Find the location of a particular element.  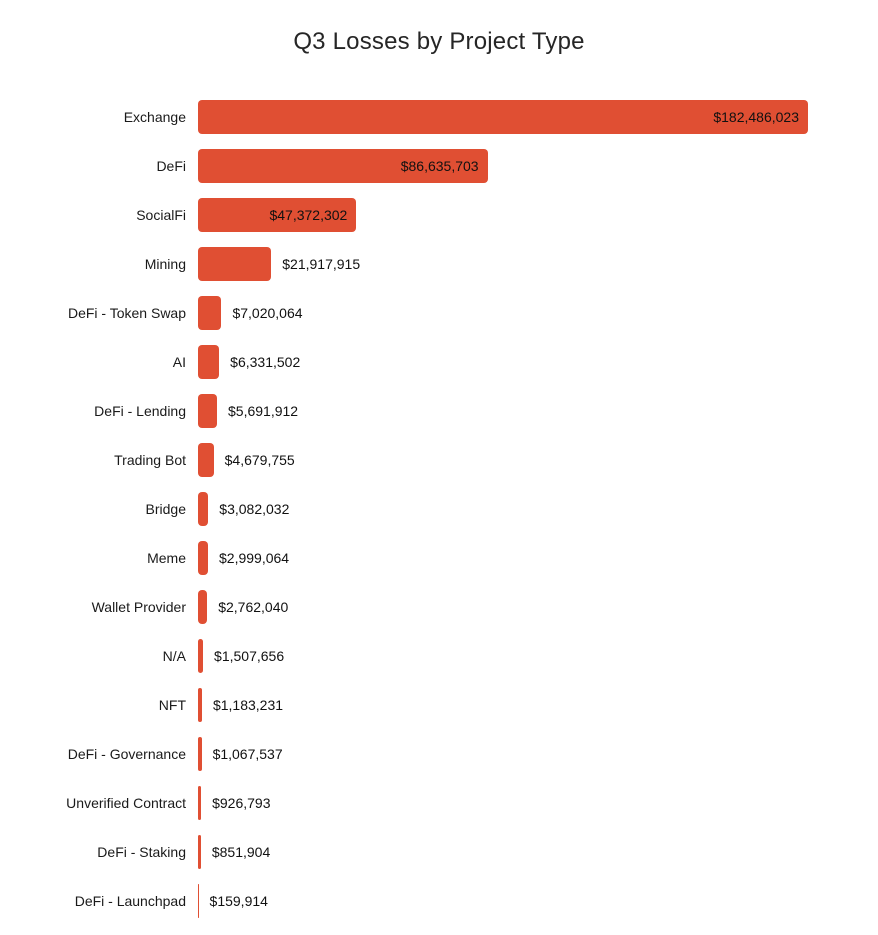

chart-row: Mining $21,917,915 is located at coordinates (439, 263).